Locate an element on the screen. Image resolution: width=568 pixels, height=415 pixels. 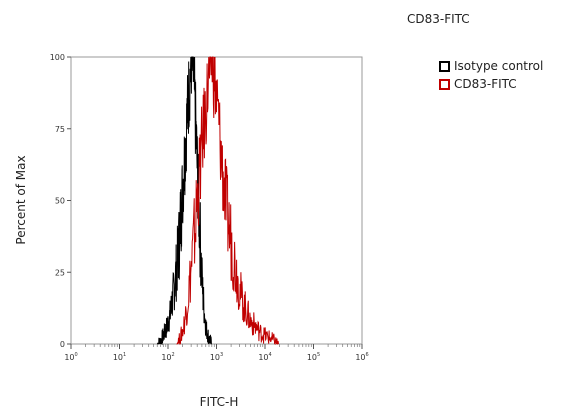
y-tick-label: 100 is located at coordinates (57, 57).